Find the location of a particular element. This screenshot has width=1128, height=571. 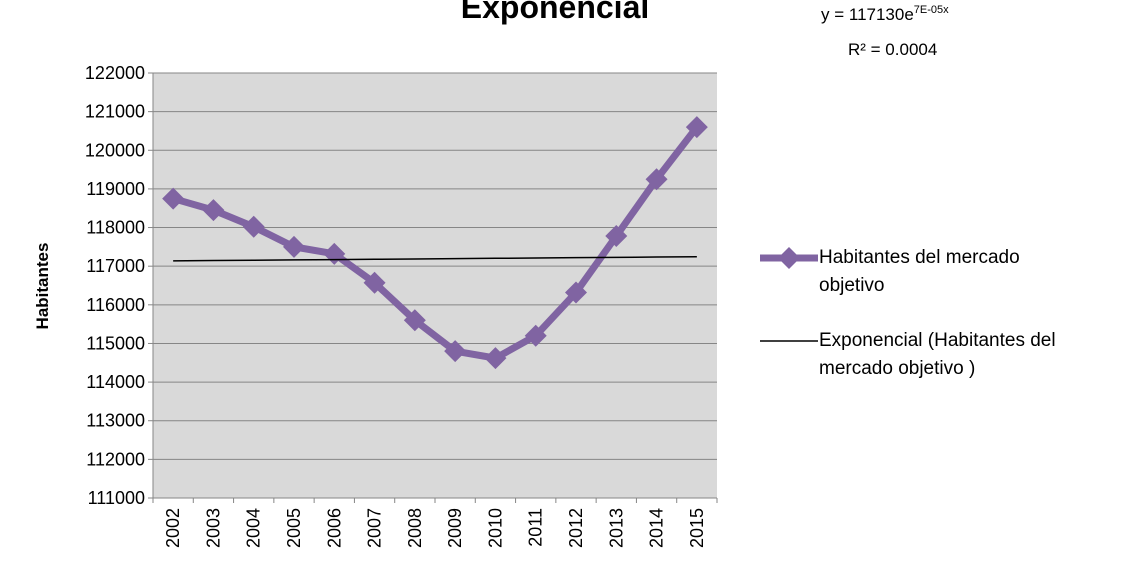

x-tick-label: 2007 is located at coordinates (375, 528).